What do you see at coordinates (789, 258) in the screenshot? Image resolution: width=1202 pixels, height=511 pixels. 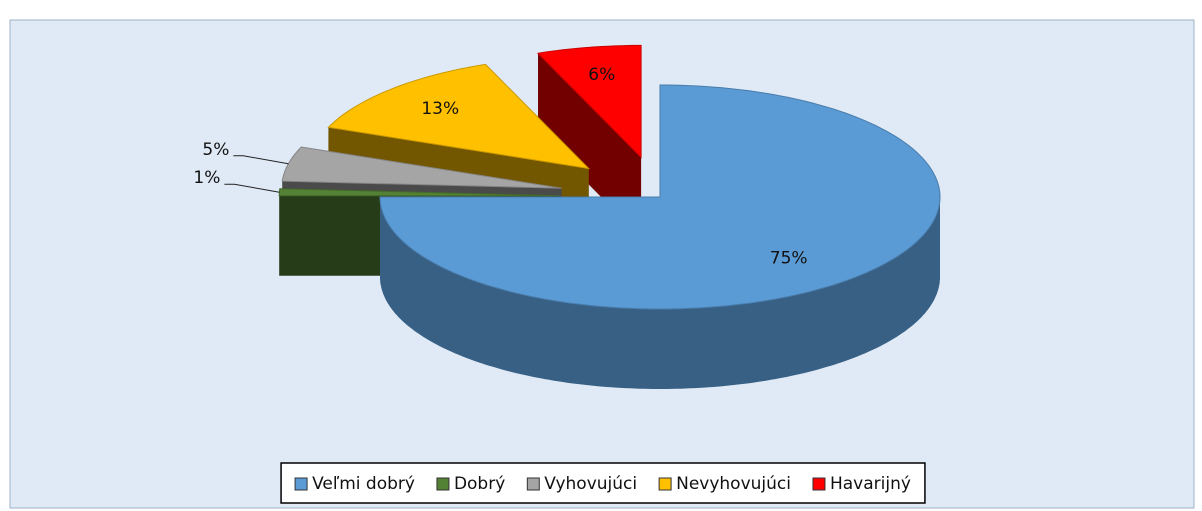 I see `data-label: 75%` at bounding box center [789, 258].